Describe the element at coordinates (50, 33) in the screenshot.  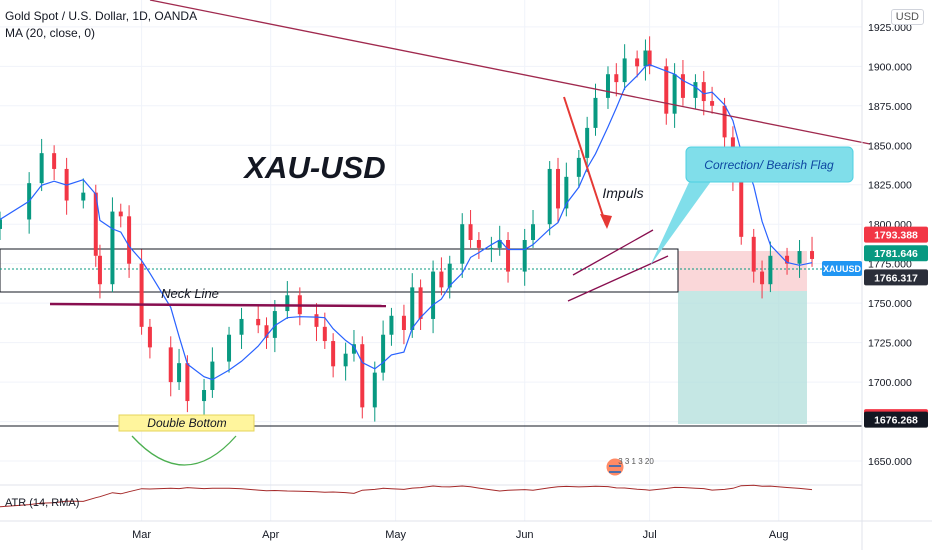
I see `ma-indicator-legend: MA (20, close, 0)` at that location.